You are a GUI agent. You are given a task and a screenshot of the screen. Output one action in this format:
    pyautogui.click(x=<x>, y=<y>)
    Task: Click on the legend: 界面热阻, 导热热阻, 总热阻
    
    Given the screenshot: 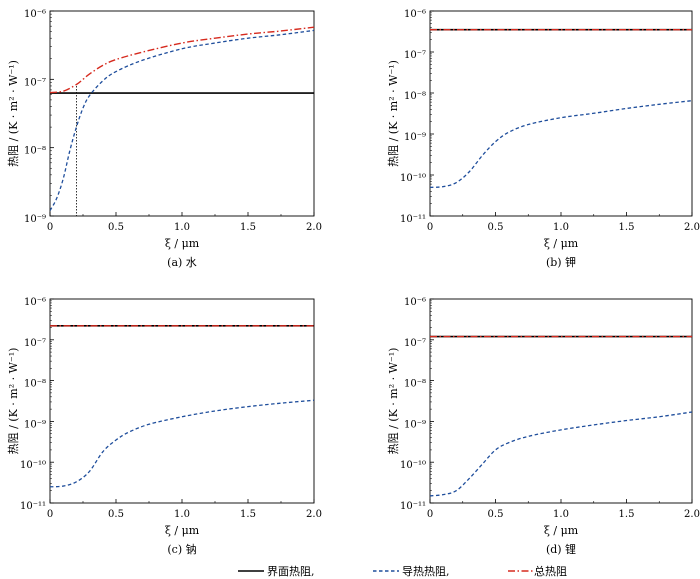 What is the action you would take?
    pyautogui.click(x=402, y=571)
    